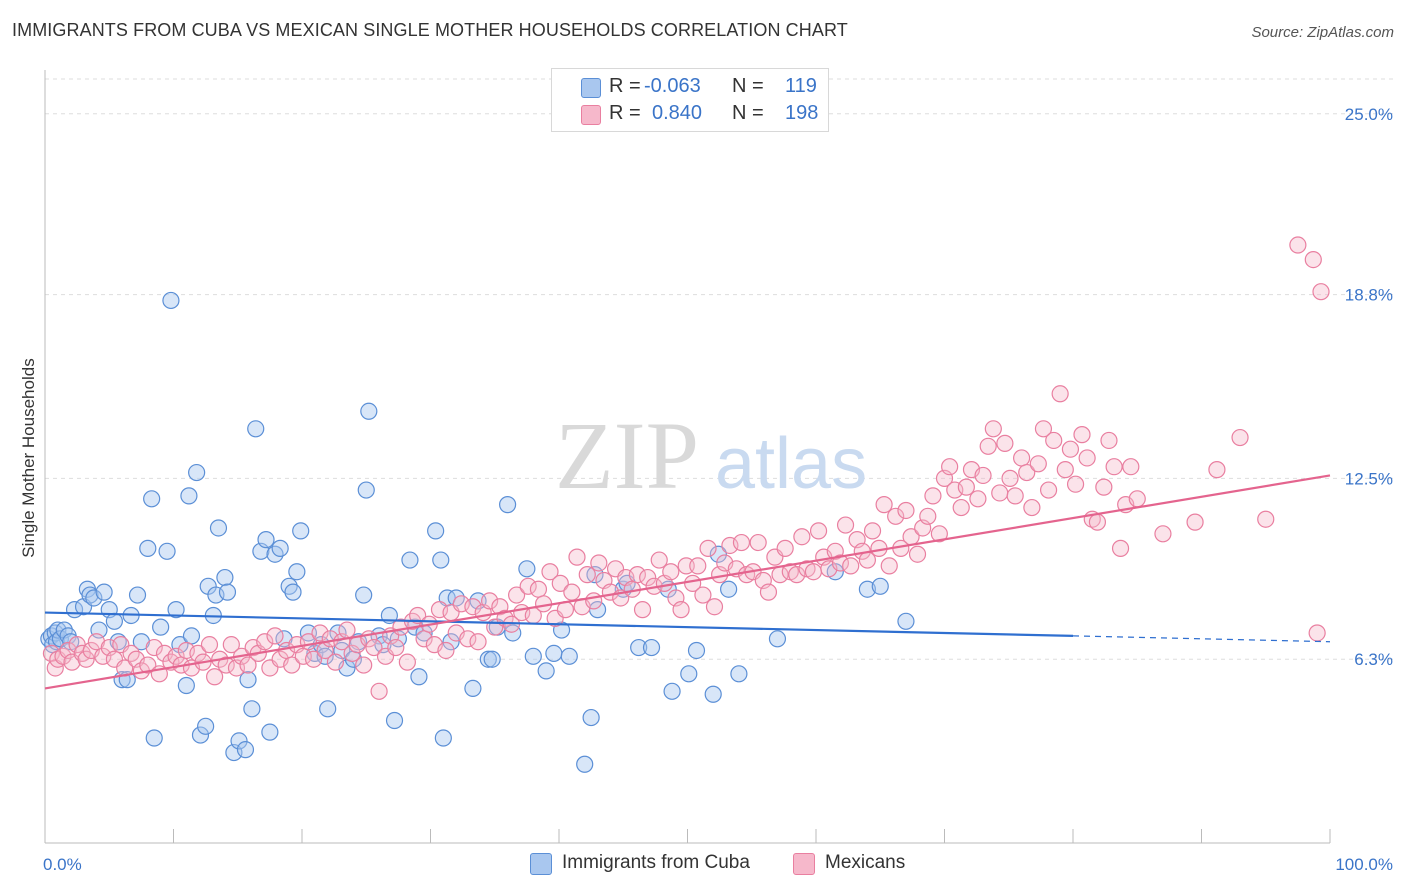 The width and height of the screenshot is (1406, 892). I want to click on correlation-legend: R = -0.063 N = 119 R = 0.840 N = 198, so click(690, 100).